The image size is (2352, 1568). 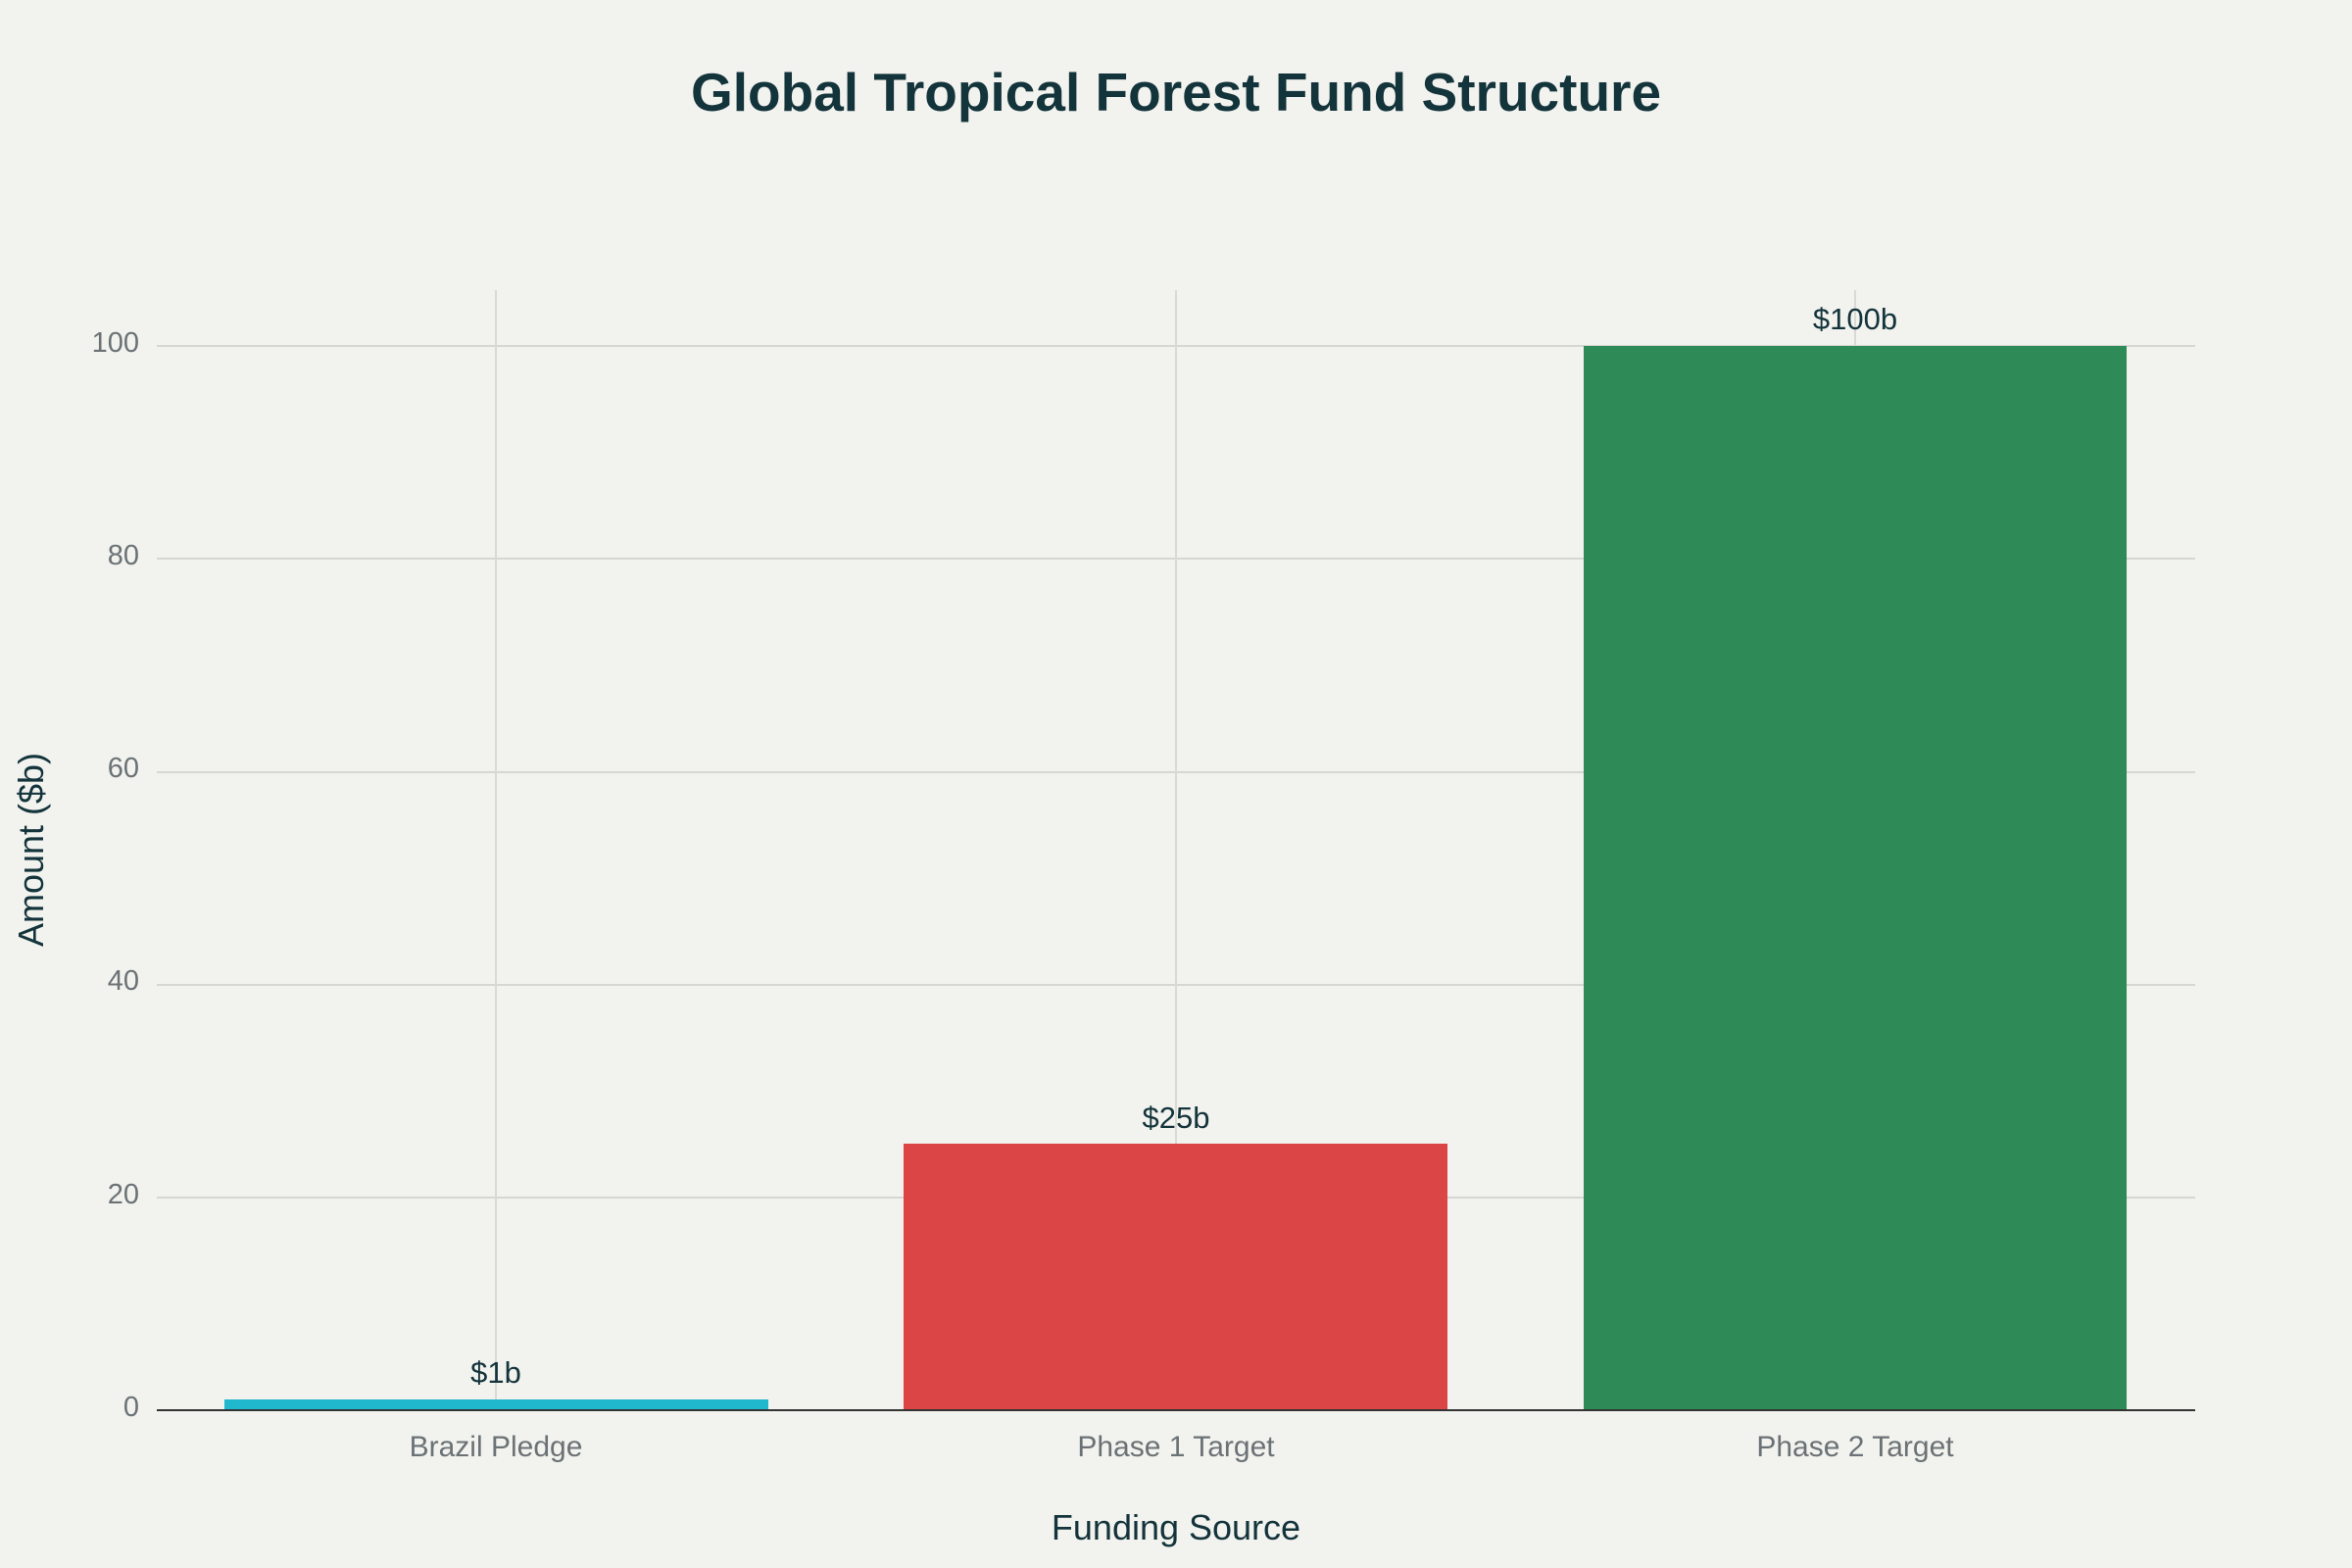 I want to click on y-tick-100: 100, so click(x=115, y=343).